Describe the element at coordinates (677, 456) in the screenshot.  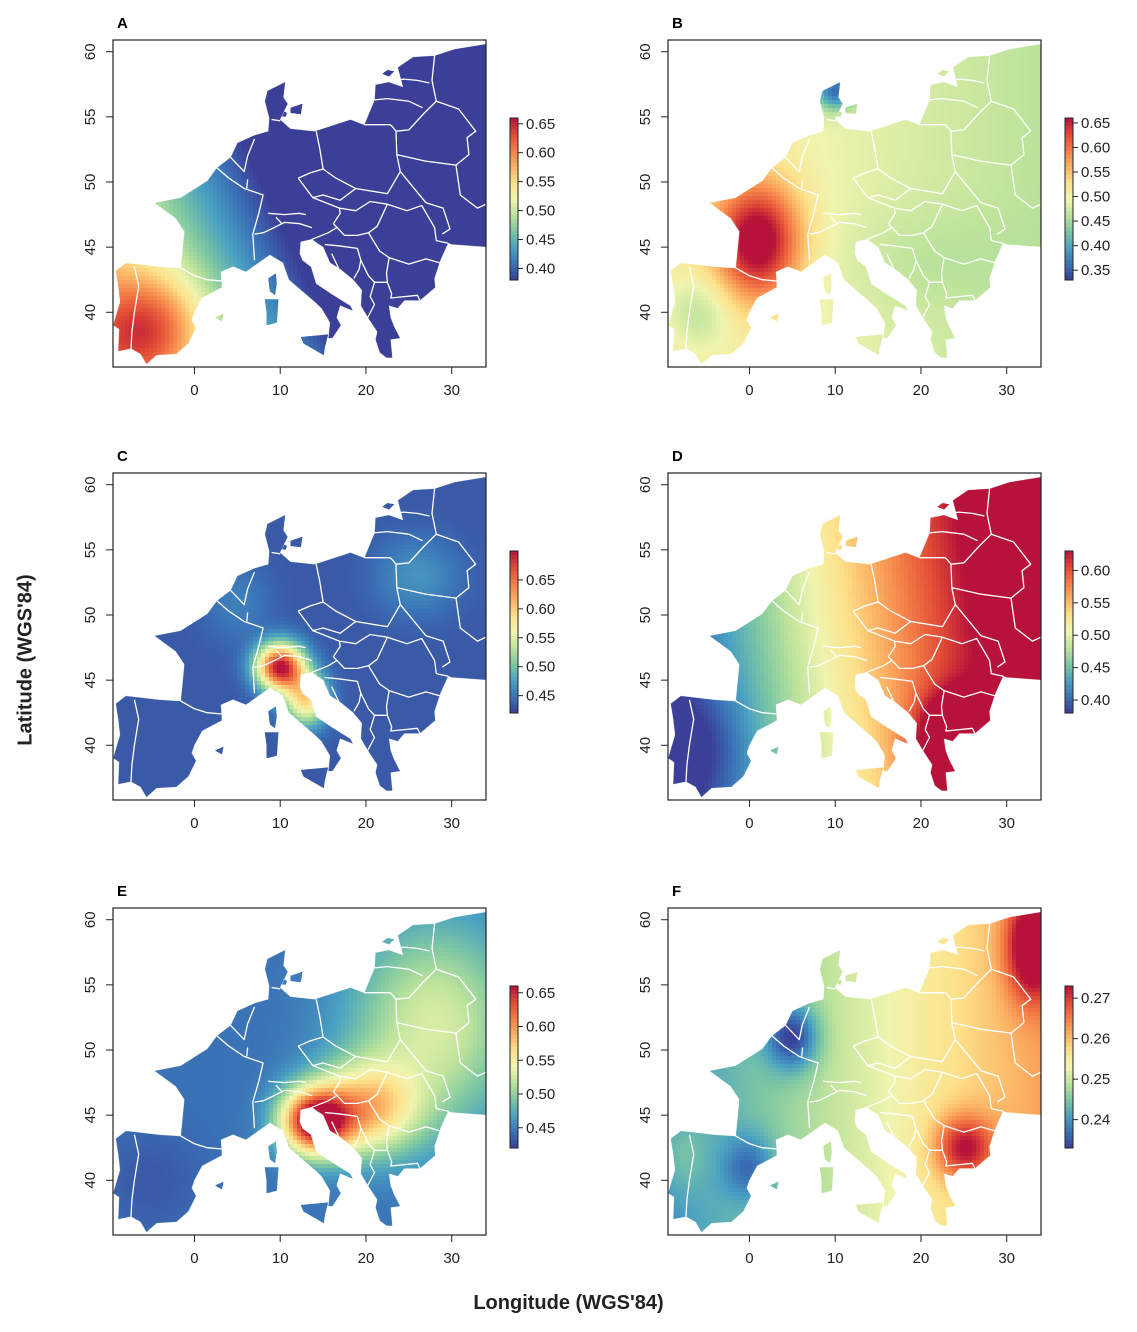
I see `panel-letter: D` at that location.